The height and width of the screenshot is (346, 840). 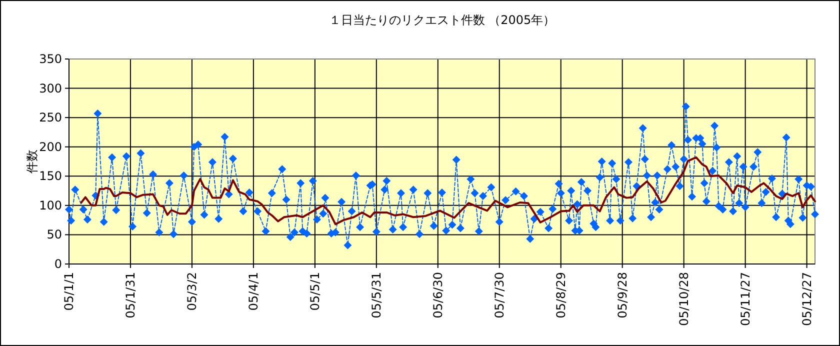 What do you see at coordinates (130, 295) in the screenshot?
I see `x-tick-label: 05/1/31` at bounding box center [130, 295].